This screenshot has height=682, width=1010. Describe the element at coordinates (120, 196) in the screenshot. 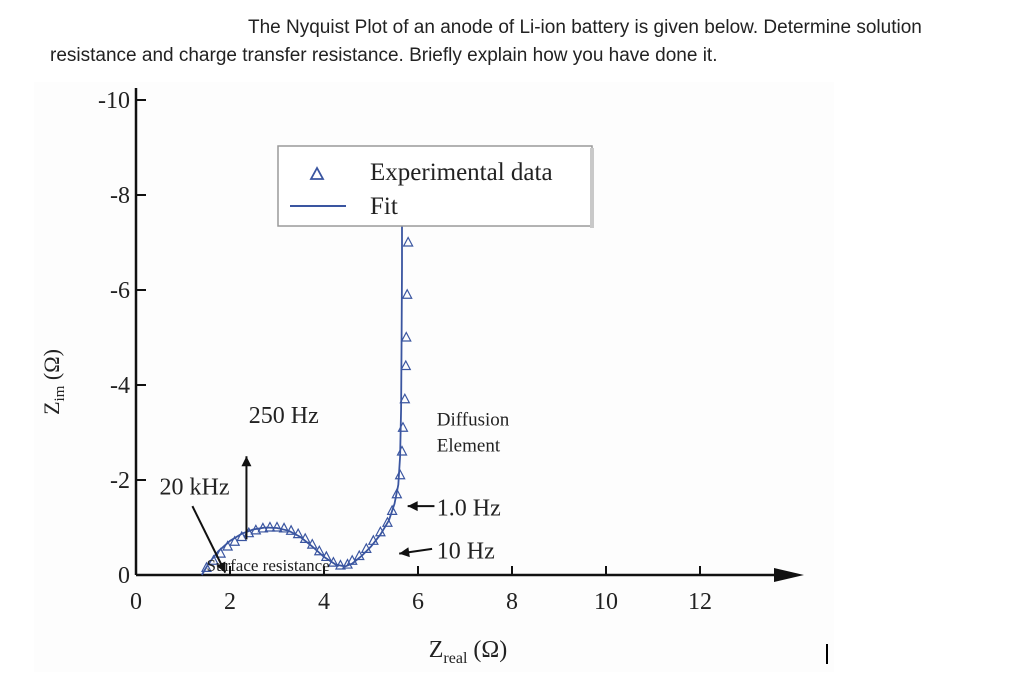

I see `y-tick-label: -8` at that location.